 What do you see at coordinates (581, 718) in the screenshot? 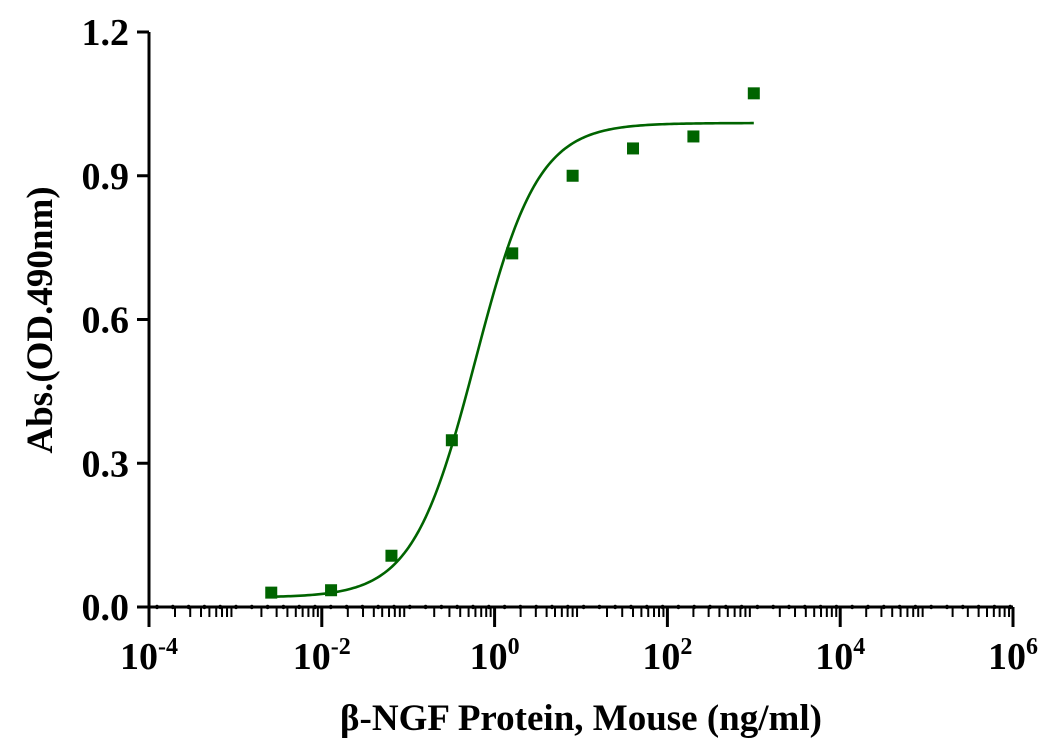
I see `x-axis-title: β-NGF Protein, Mouse (ng/ml)` at bounding box center [581, 718].